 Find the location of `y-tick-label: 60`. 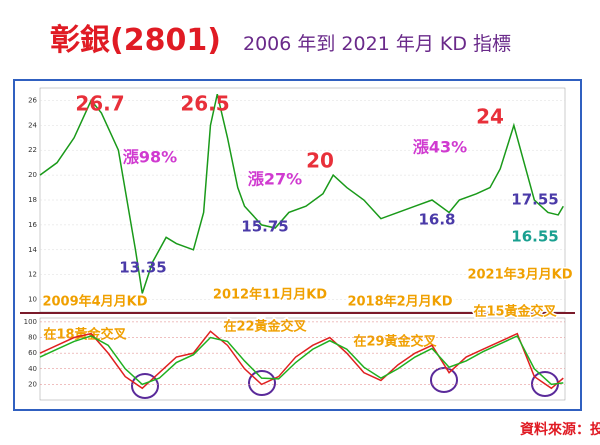

y-tick-label: 60 is located at coordinates (32, 353).